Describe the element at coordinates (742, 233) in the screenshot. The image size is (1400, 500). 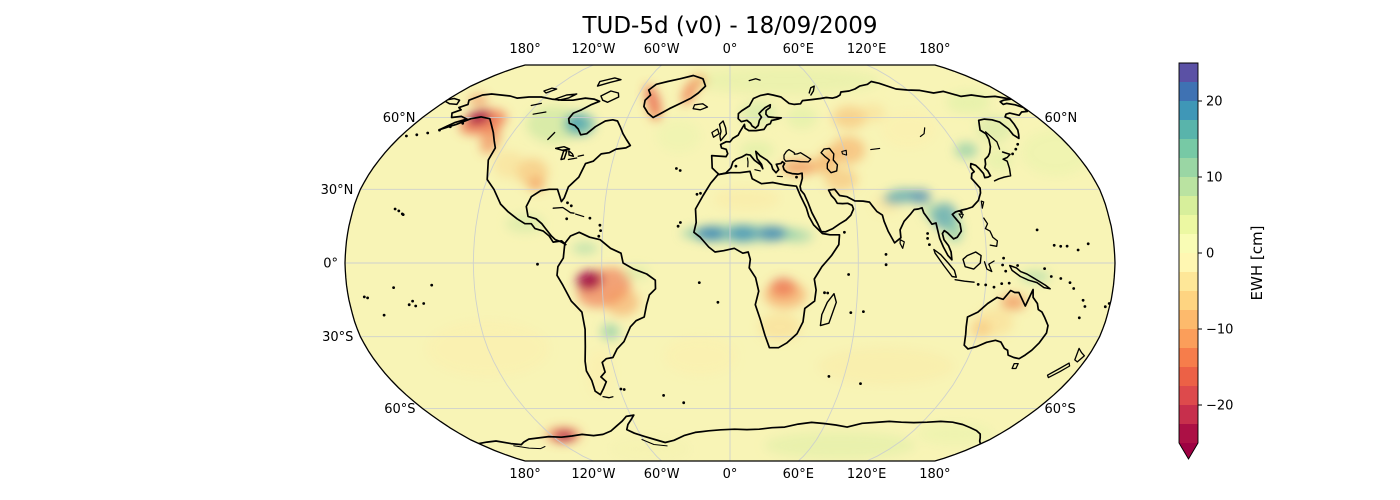
I see `anomaly-sahel-m-core` at that location.